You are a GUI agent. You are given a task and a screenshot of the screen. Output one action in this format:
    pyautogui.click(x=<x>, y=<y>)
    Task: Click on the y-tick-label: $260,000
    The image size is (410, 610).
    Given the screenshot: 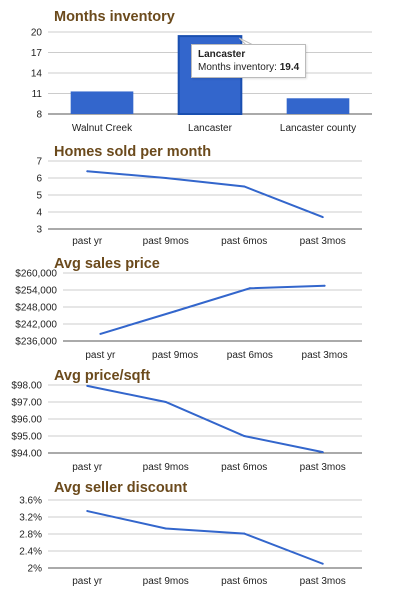 What is the action you would take?
    pyautogui.click(x=36, y=274)
    